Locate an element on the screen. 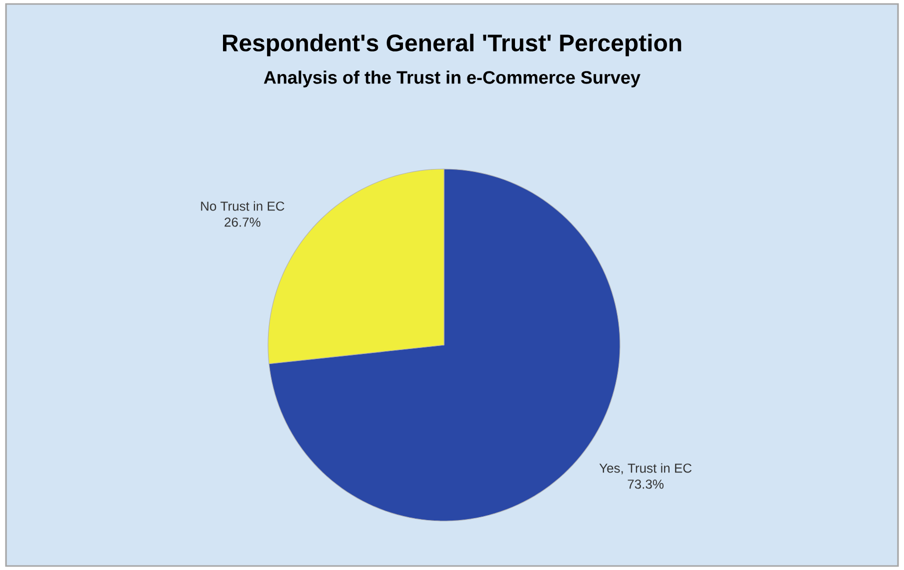 The width and height of the screenshot is (904, 570). slice-label: Yes, Trust in EC is located at coordinates (645, 468).